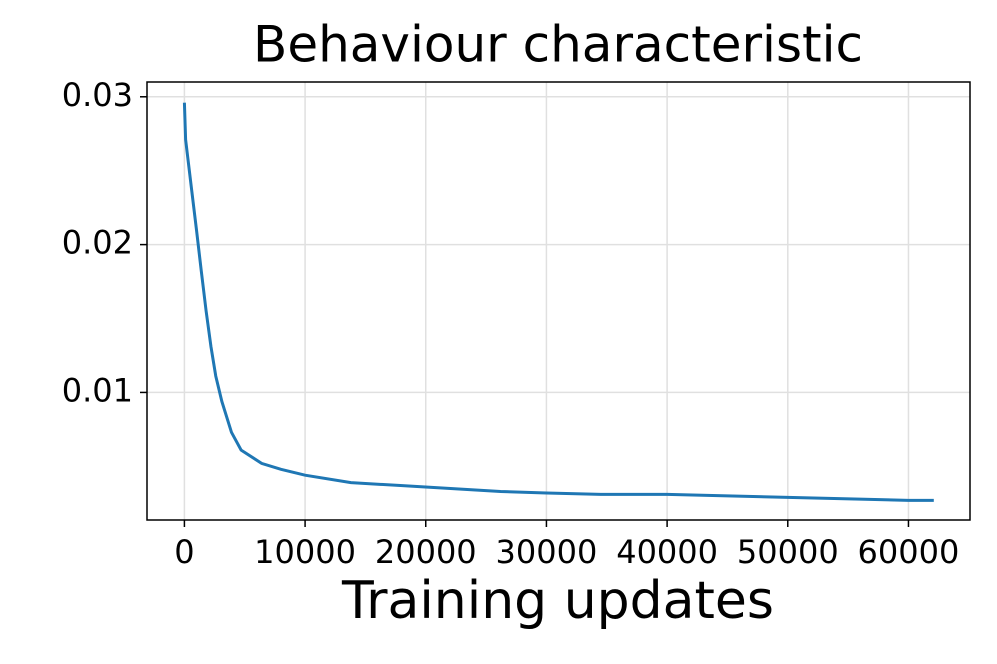 The image size is (997, 664). Describe the element at coordinates (97, 95) in the screenshot. I see `y-tick-label: 0.03` at that location.